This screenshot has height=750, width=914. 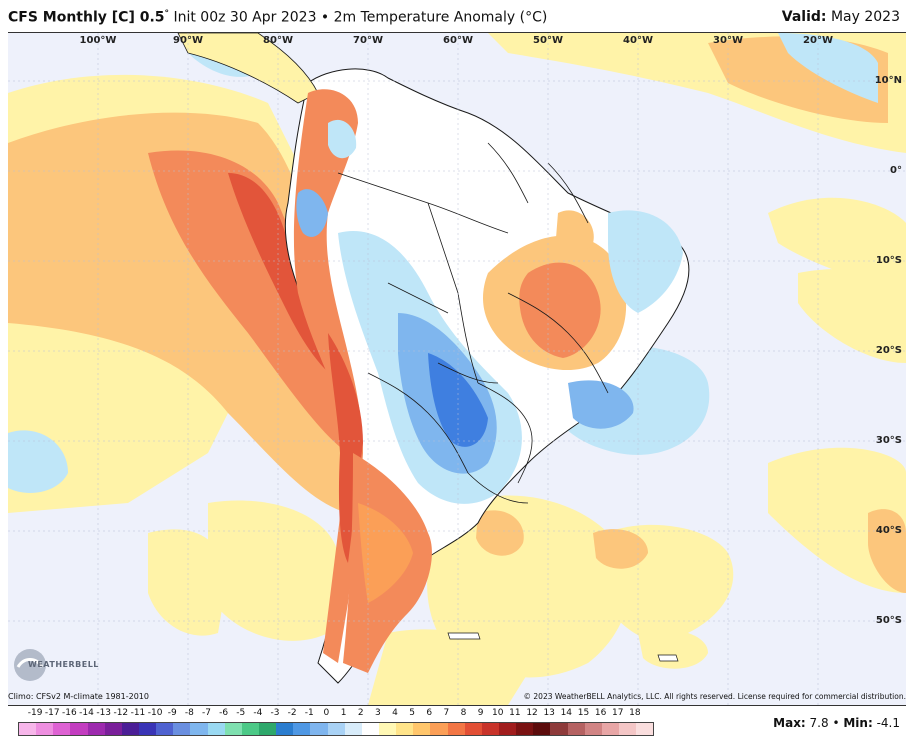 What do you see at coordinates (888, 80) in the screenshot?
I see `lat-label: 10°N` at bounding box center [888, 80].